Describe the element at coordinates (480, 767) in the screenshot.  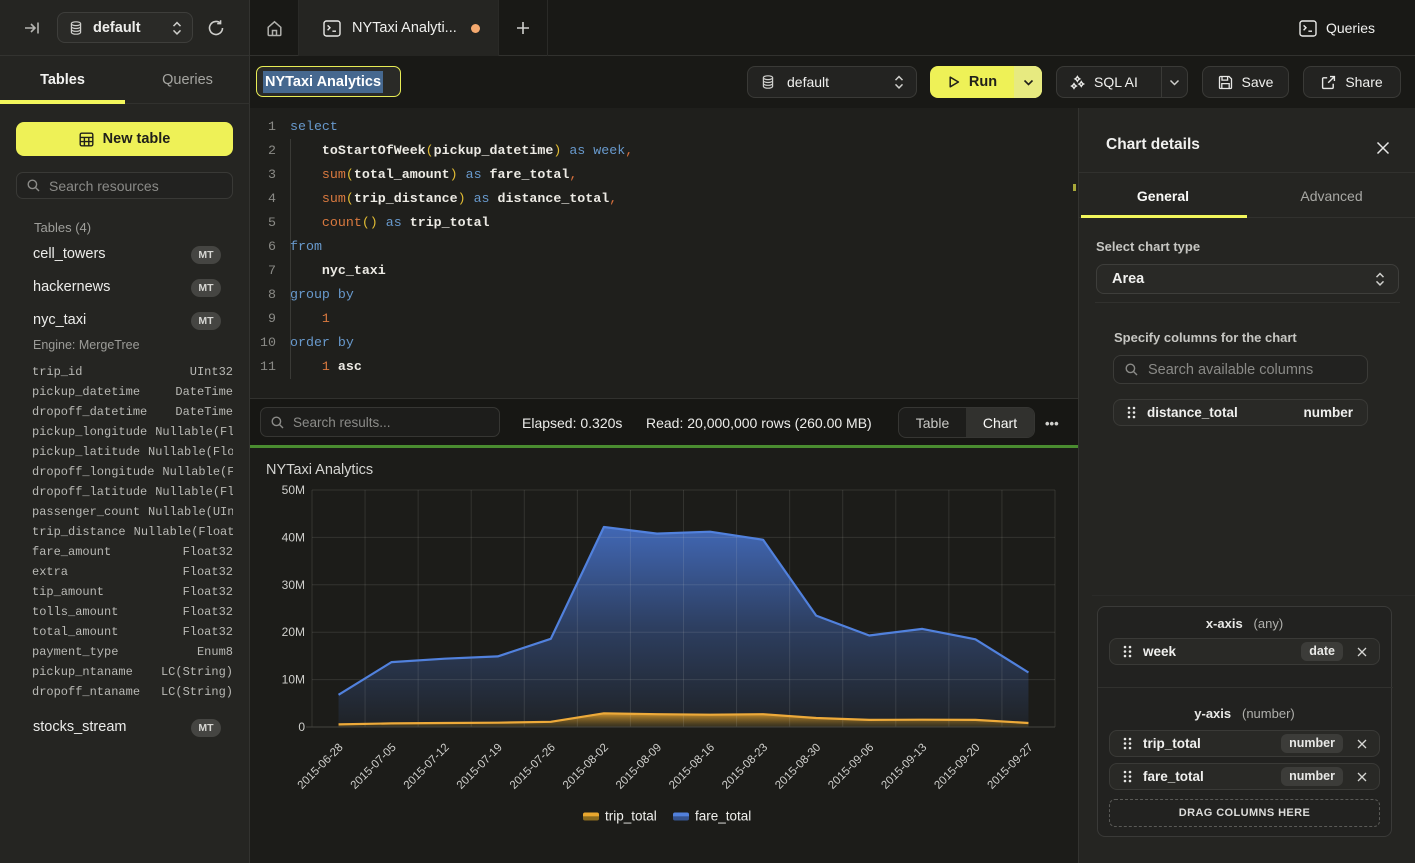
I see `svg-text: 2015-07-19` at that location.